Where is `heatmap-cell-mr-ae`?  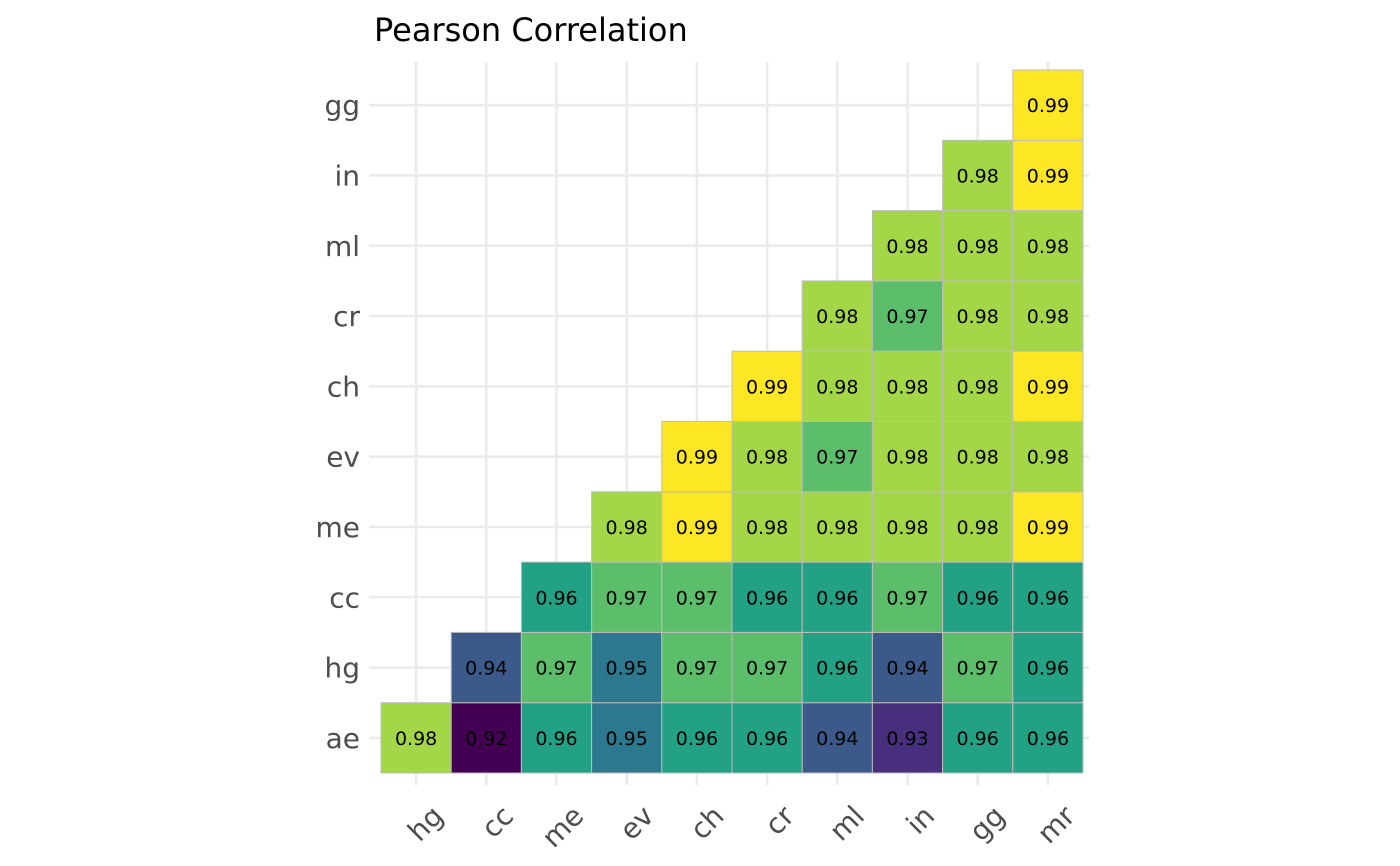 heatmap-cell-mr-ae is located at coordinates (1048, 738).